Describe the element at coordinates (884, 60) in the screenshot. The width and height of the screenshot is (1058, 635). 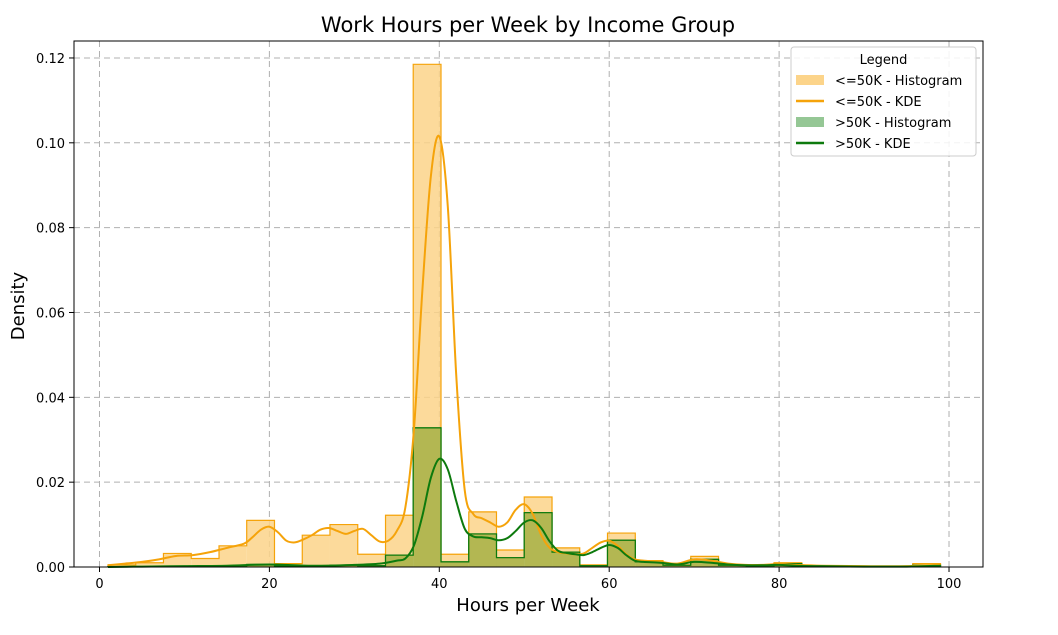
I see `legend-title: Legend` at that location.